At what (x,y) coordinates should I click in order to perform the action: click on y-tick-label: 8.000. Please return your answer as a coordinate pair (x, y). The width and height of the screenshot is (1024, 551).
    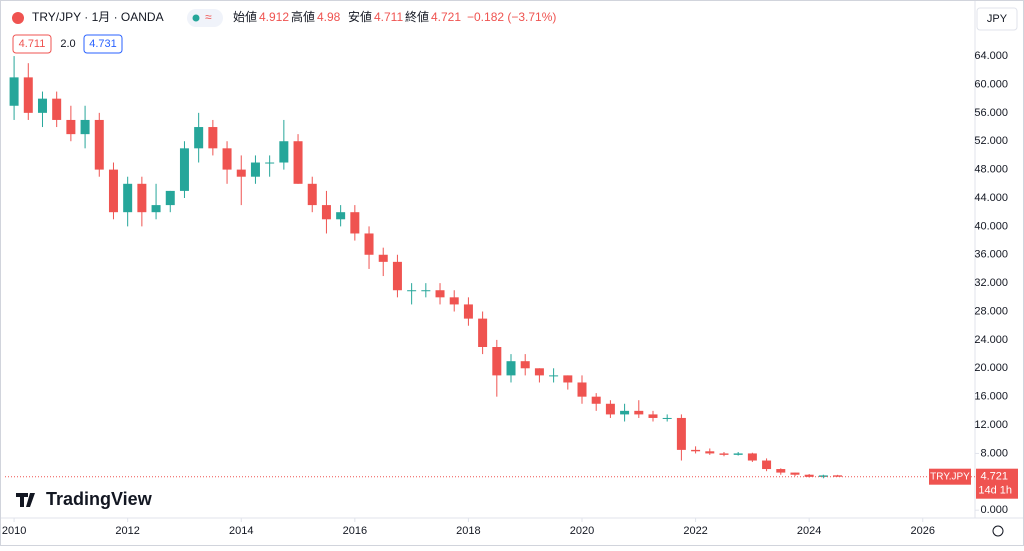
    Looking at the image, I should click on (994, 453).